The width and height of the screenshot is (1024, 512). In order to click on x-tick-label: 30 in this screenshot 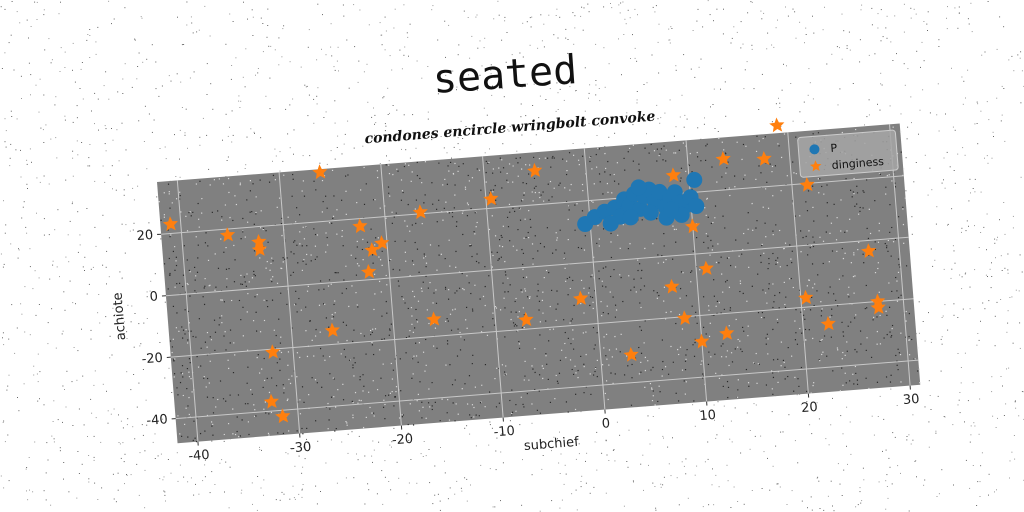, I will do `click(911, 400)`.